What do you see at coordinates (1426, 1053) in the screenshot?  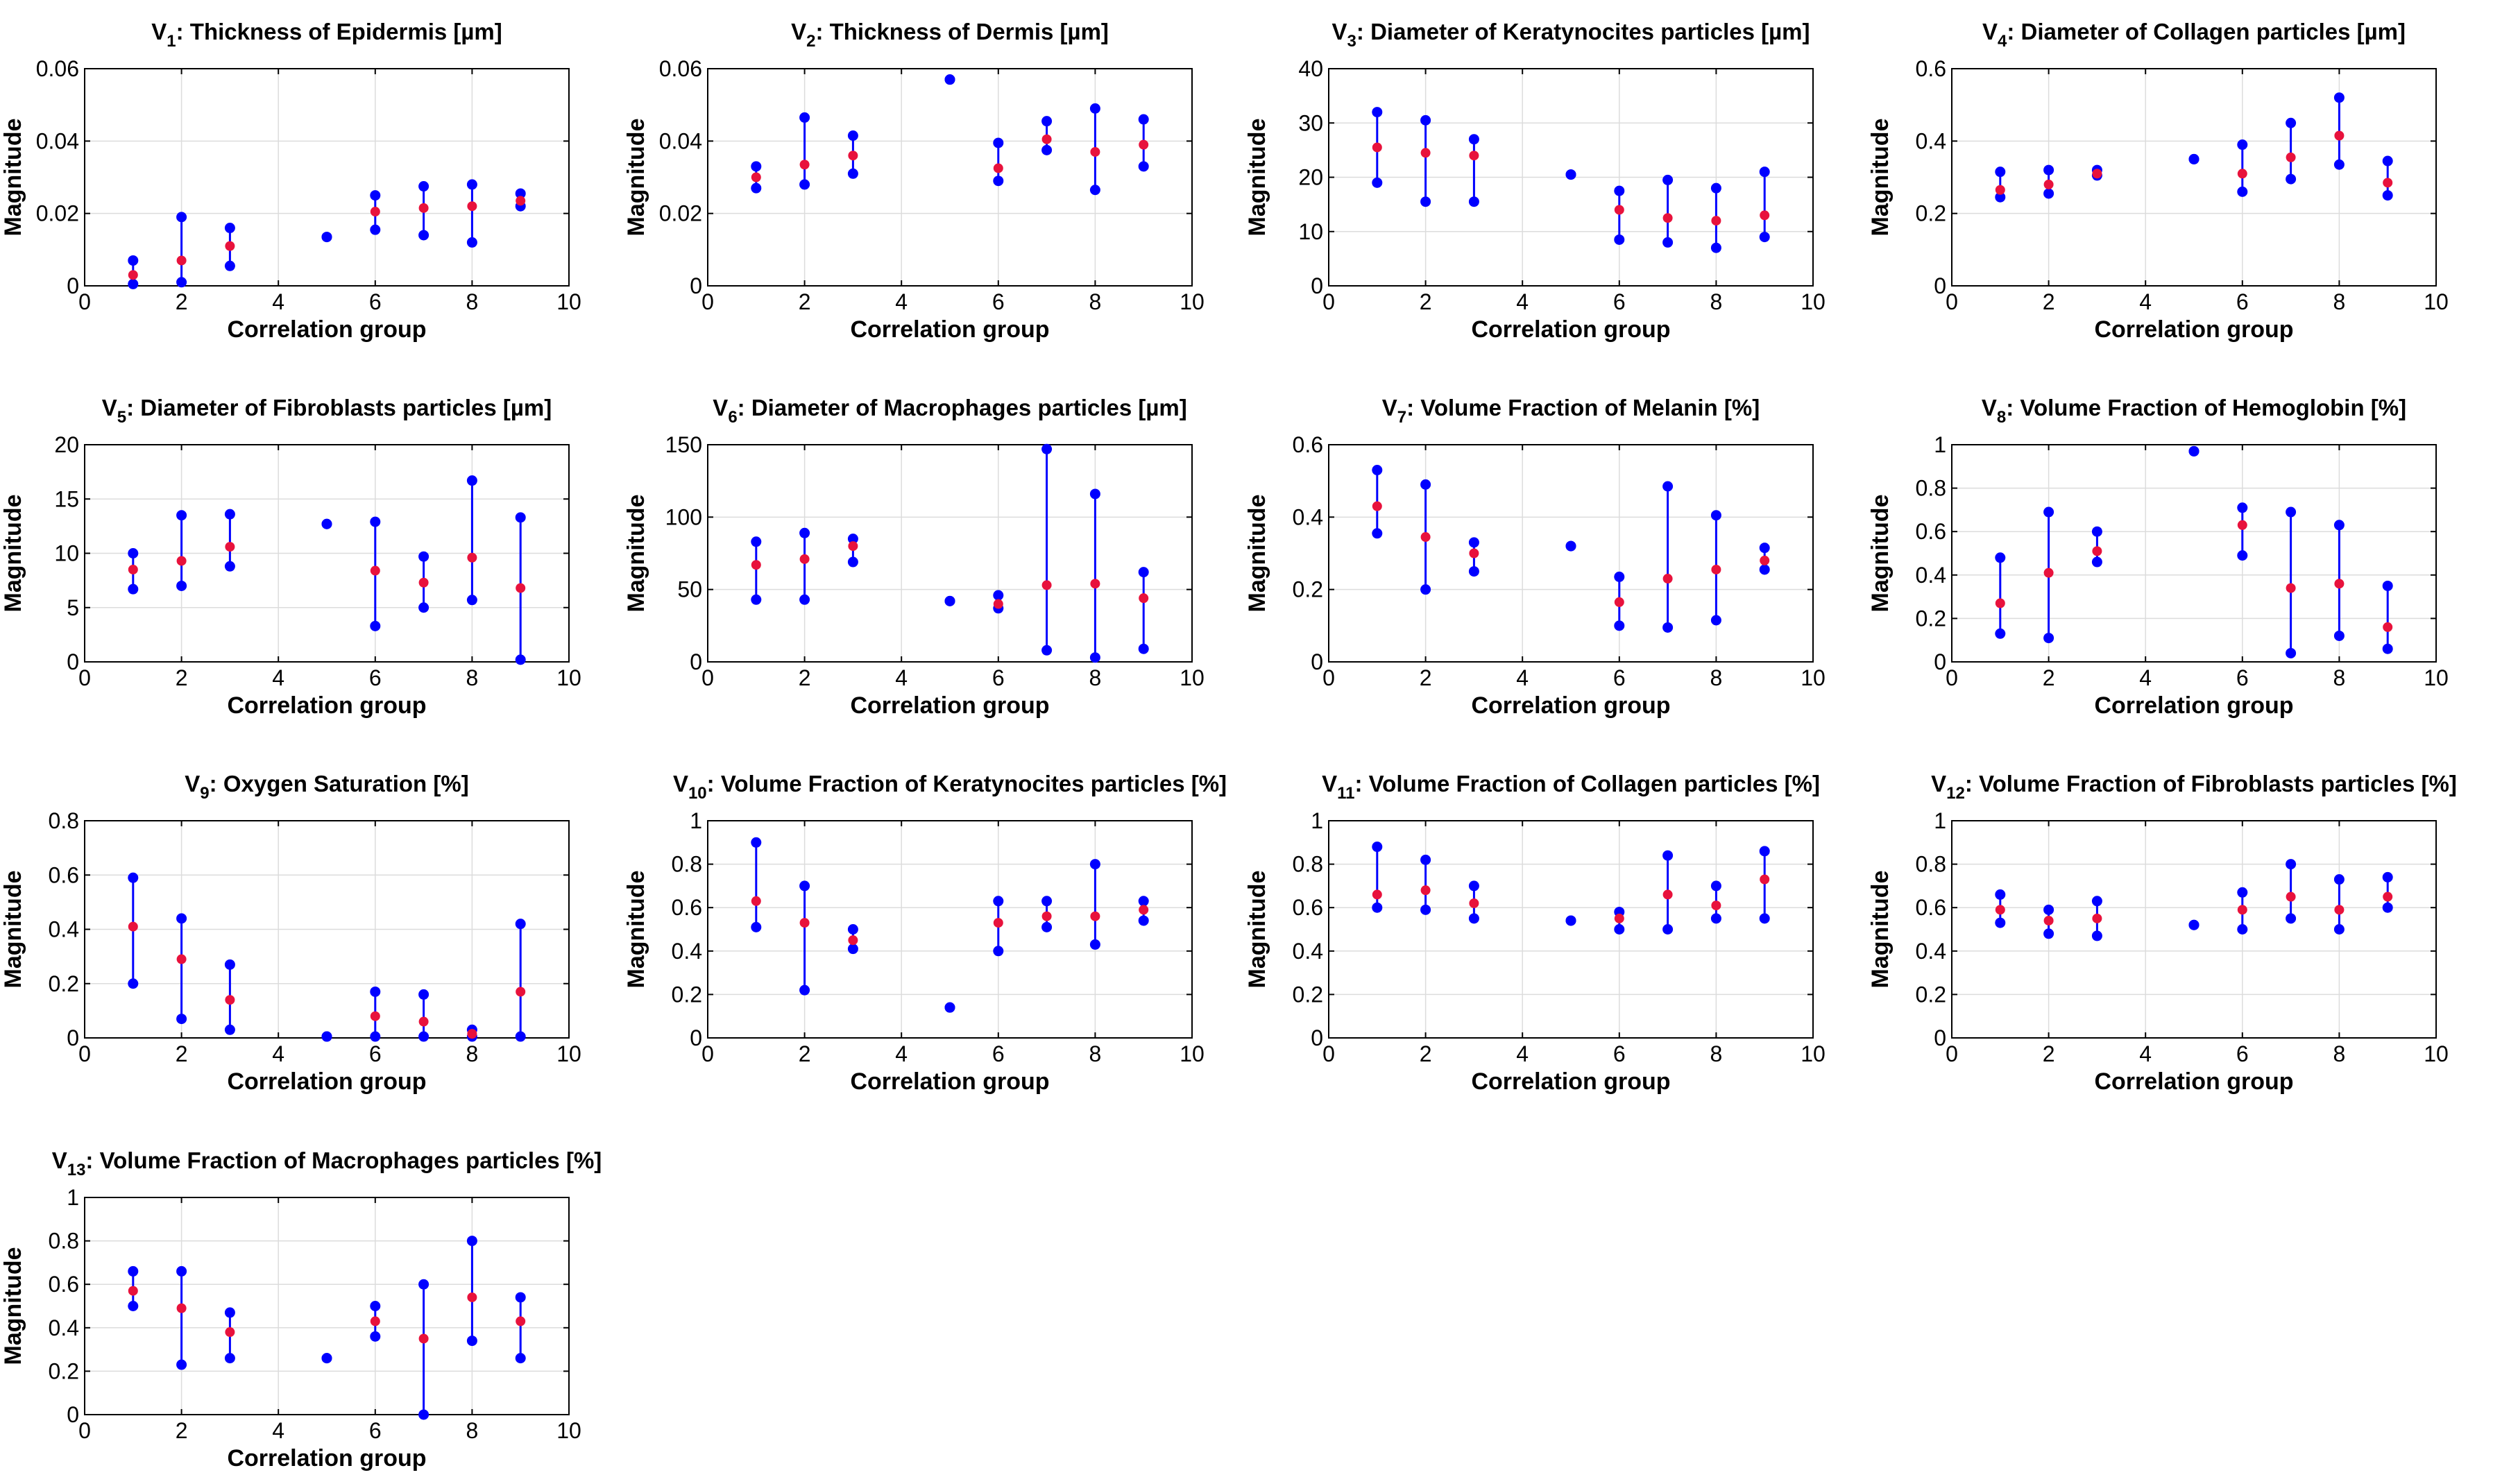 I see `x-tick-label: 2` at bounding box center [1426, 1053].